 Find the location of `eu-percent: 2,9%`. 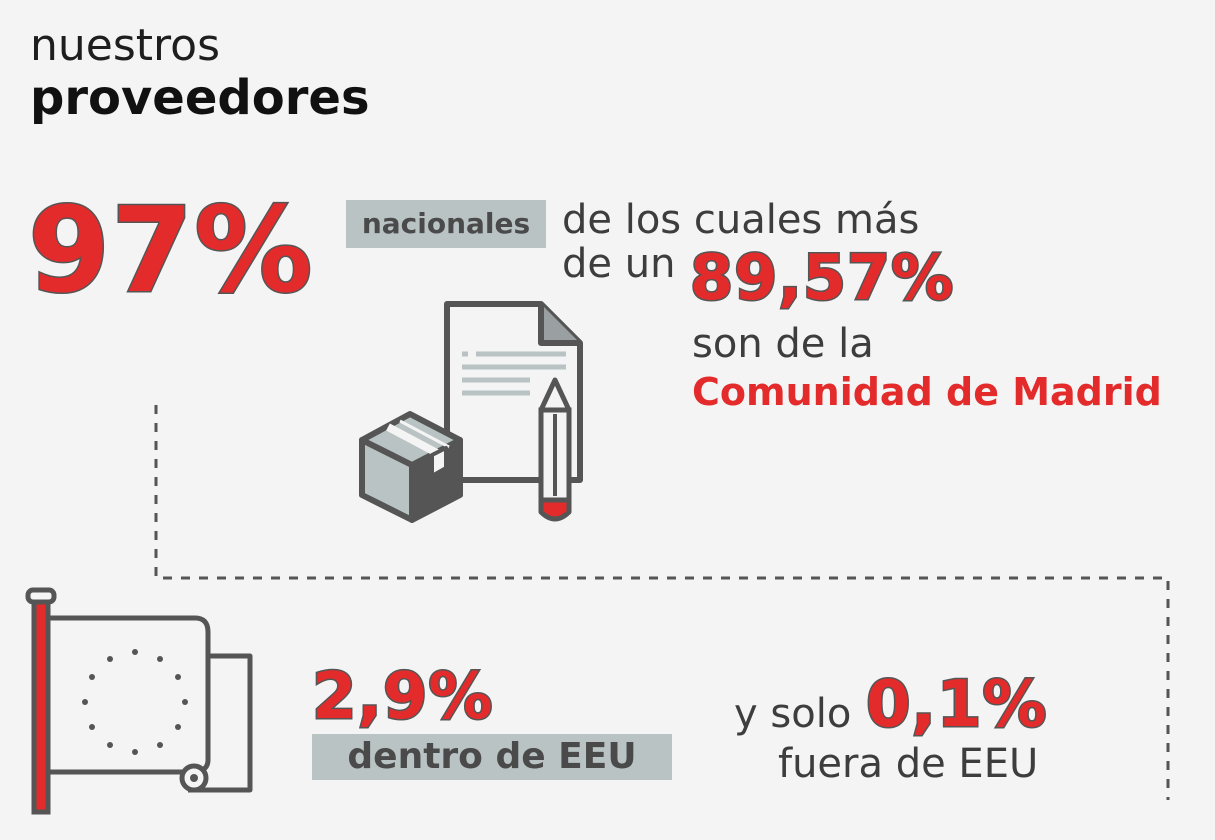

eu-percent: 2,9% is located at coordinates (402, 697).